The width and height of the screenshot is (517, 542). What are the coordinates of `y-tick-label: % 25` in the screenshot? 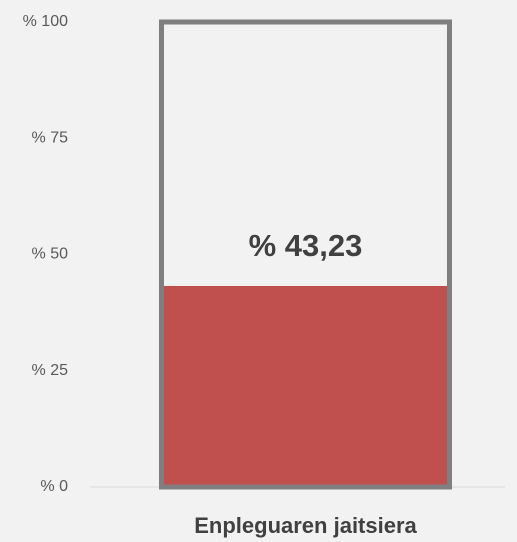 It's located at (50, 370).